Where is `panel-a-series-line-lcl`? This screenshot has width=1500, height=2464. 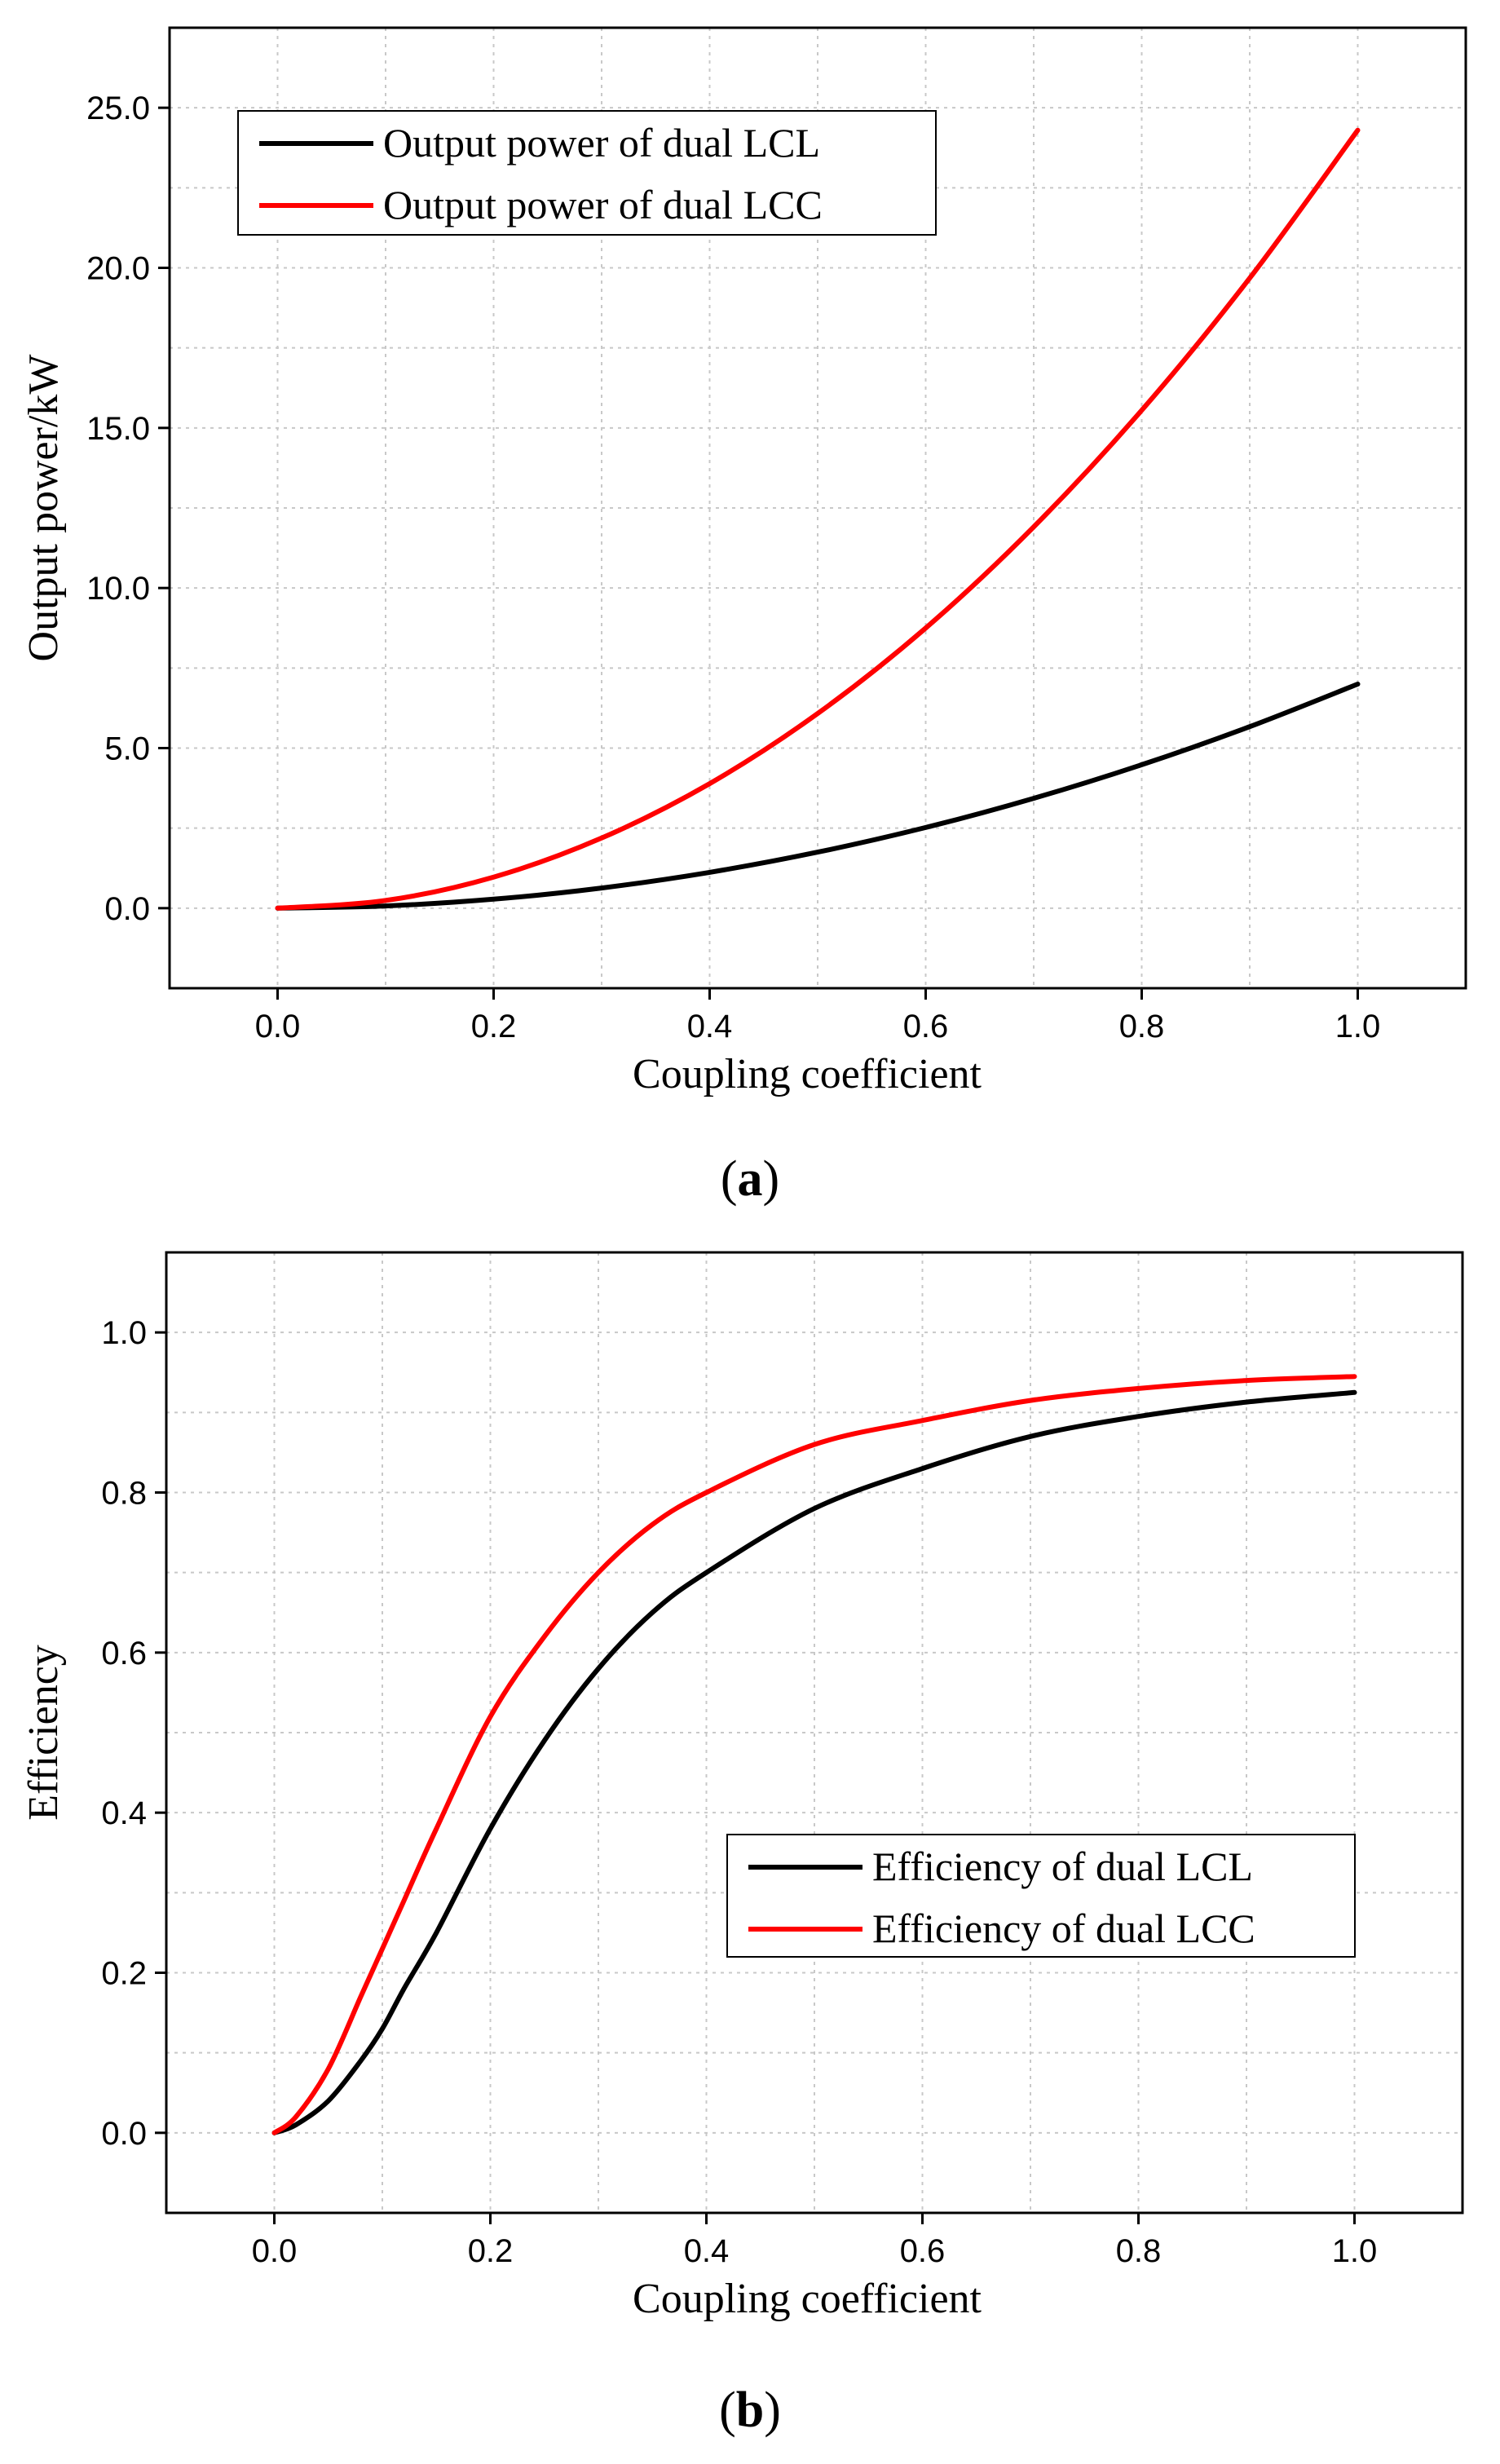
panel-a-series-line-lcl is located at coordinates (818, 796).